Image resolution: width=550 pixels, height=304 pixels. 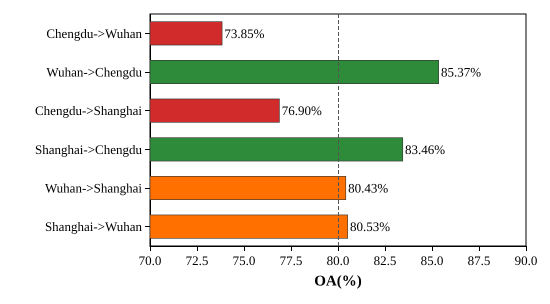 I want to click on x-tick-label: 90.0, so click(x=526, y=260).